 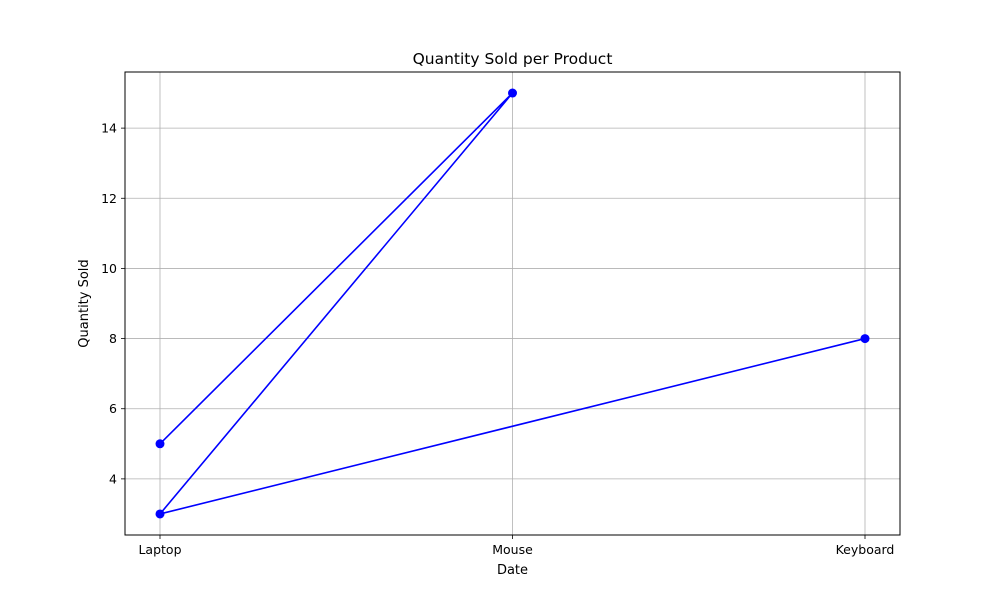 I want to click on x-axis-label: Date, so click(x=512, y=570).